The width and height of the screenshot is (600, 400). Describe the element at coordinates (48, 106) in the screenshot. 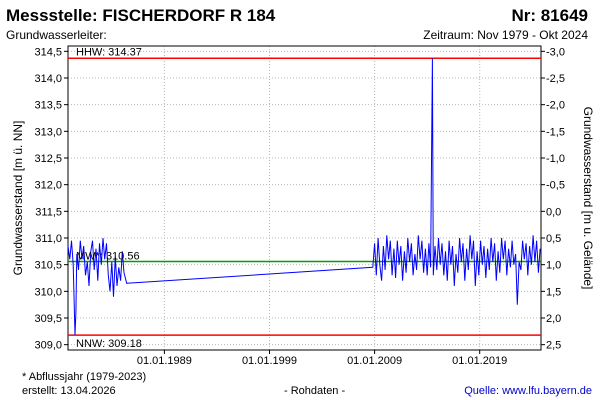

I see `y-tick-label-left: 313,5` at that location.